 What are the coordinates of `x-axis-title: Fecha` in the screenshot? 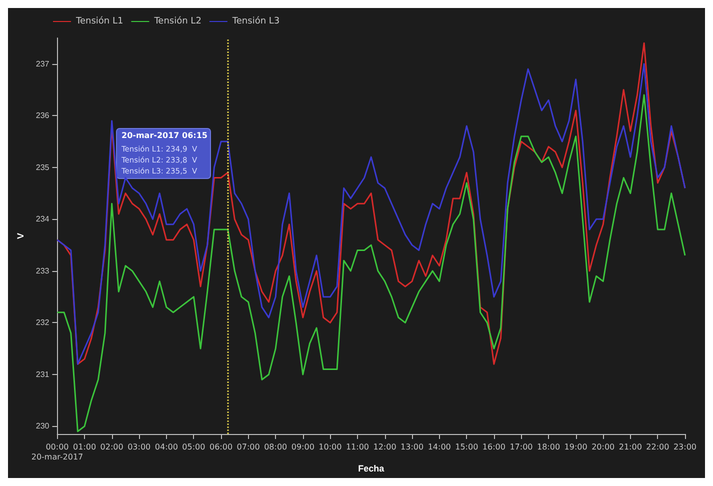 It's located at (372, 469).